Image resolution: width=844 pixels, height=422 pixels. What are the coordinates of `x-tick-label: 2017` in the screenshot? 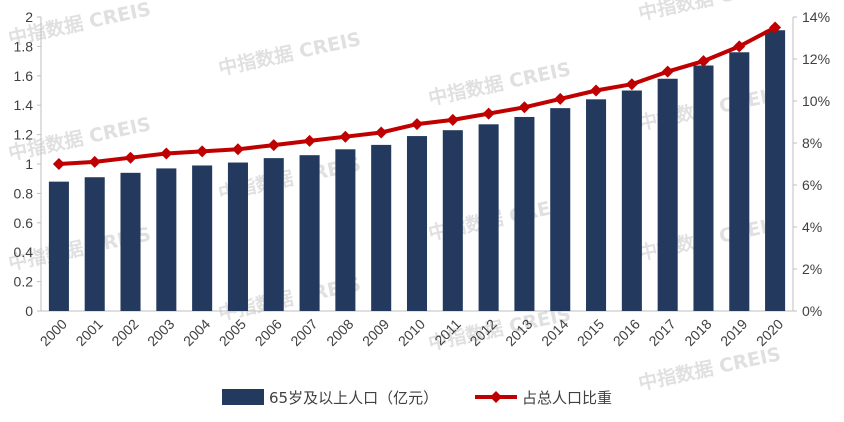 It's located at (661, 332).